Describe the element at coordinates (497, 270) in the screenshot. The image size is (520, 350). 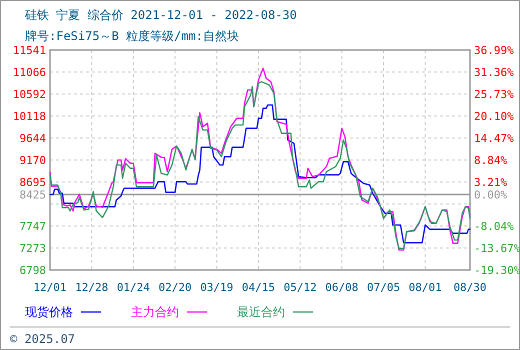
I see `y2-tick-label: -19.30%` at that location.